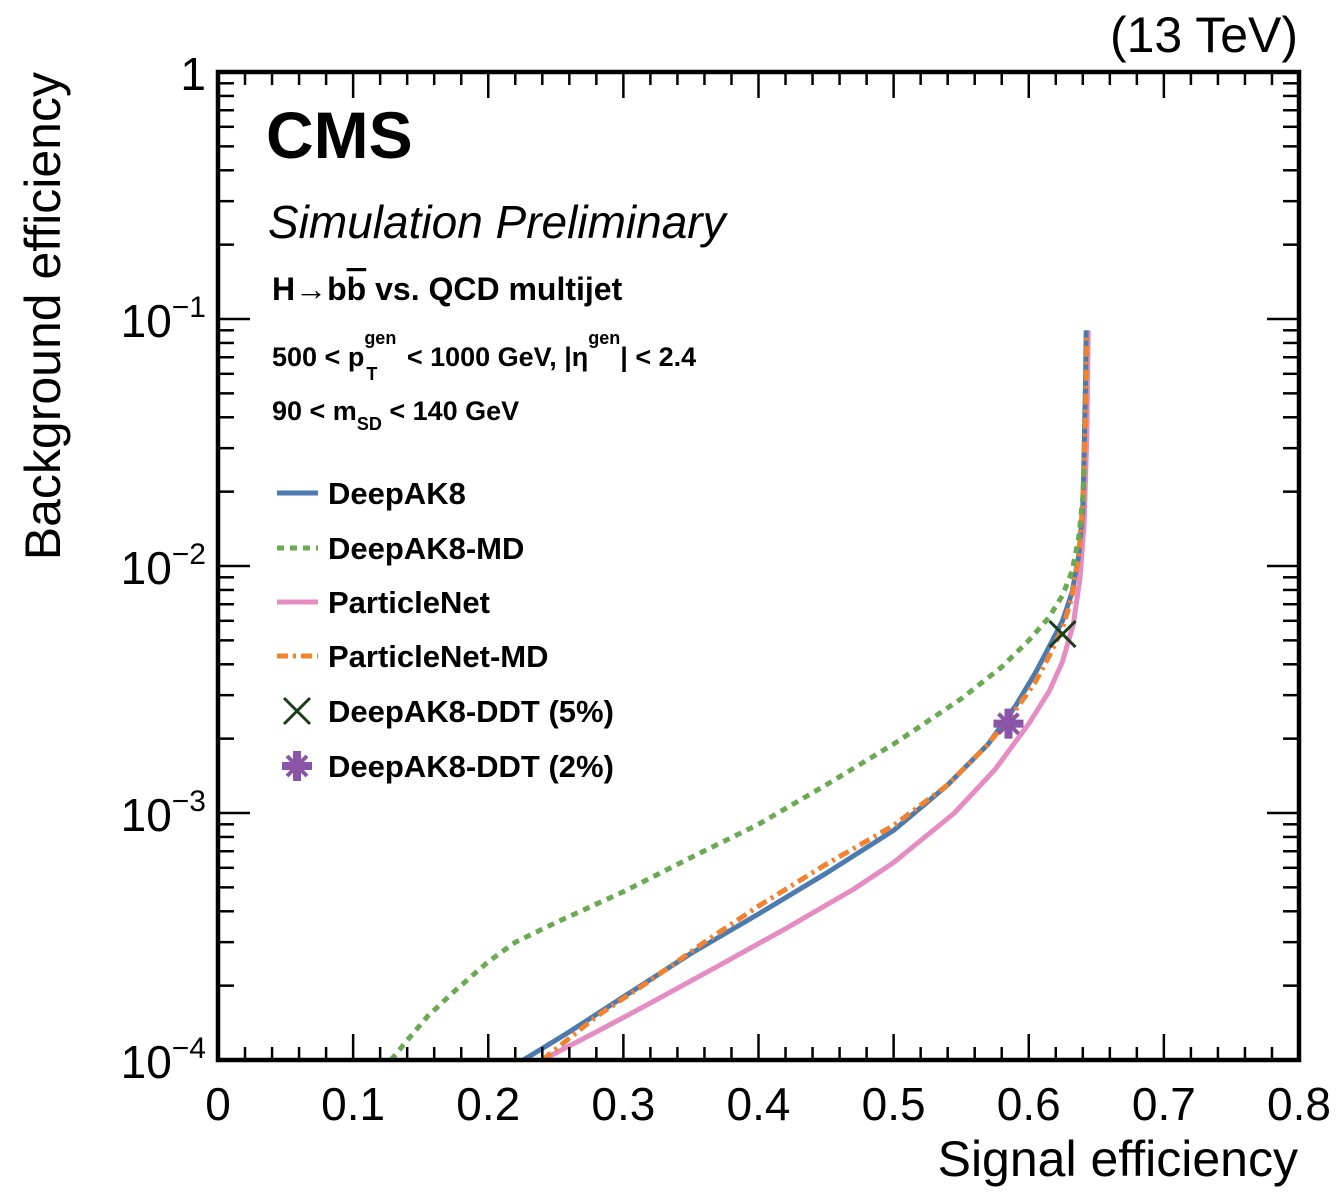 The image size is (1340, 1192). What do you see at coordinates (218, 1104) in the screenshot?
I see `x-tick-label: 0` at bounding box center [218, 1104].